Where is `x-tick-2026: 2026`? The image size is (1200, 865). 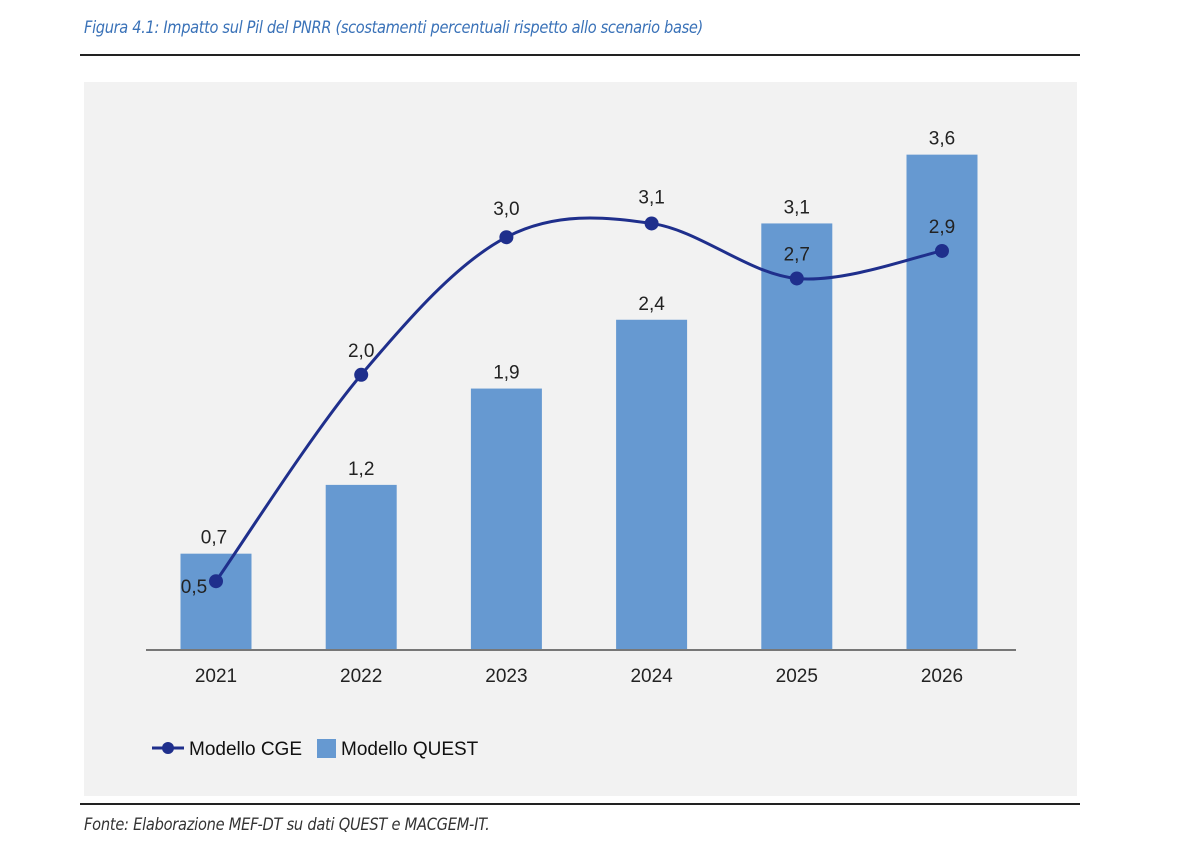
x-tick-2026: 2026 is located at coordinates (942, 676).